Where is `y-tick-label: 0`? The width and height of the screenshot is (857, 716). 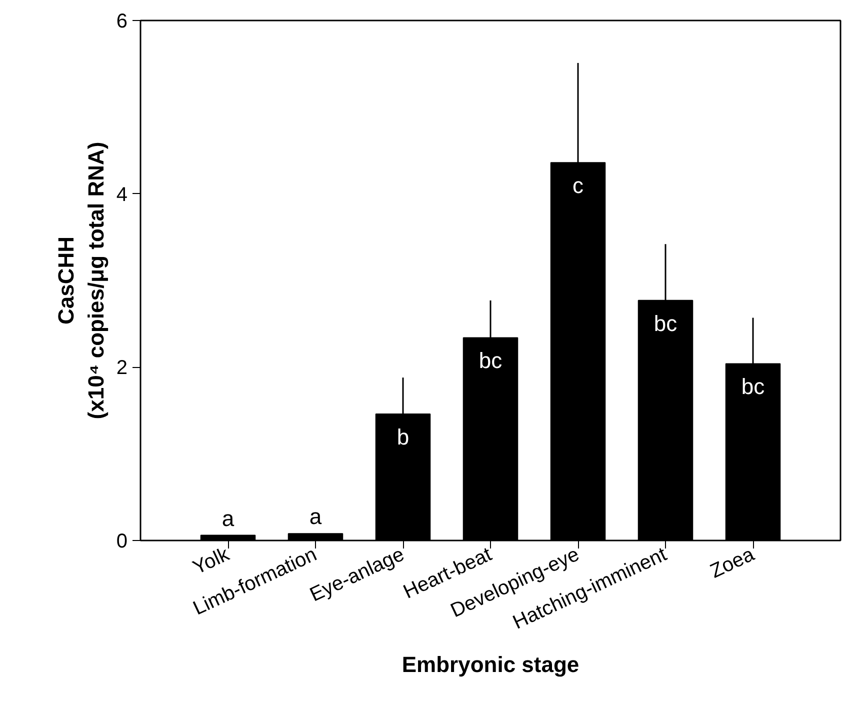
y-tick-label: 0 is located at coordinates (122, 541).